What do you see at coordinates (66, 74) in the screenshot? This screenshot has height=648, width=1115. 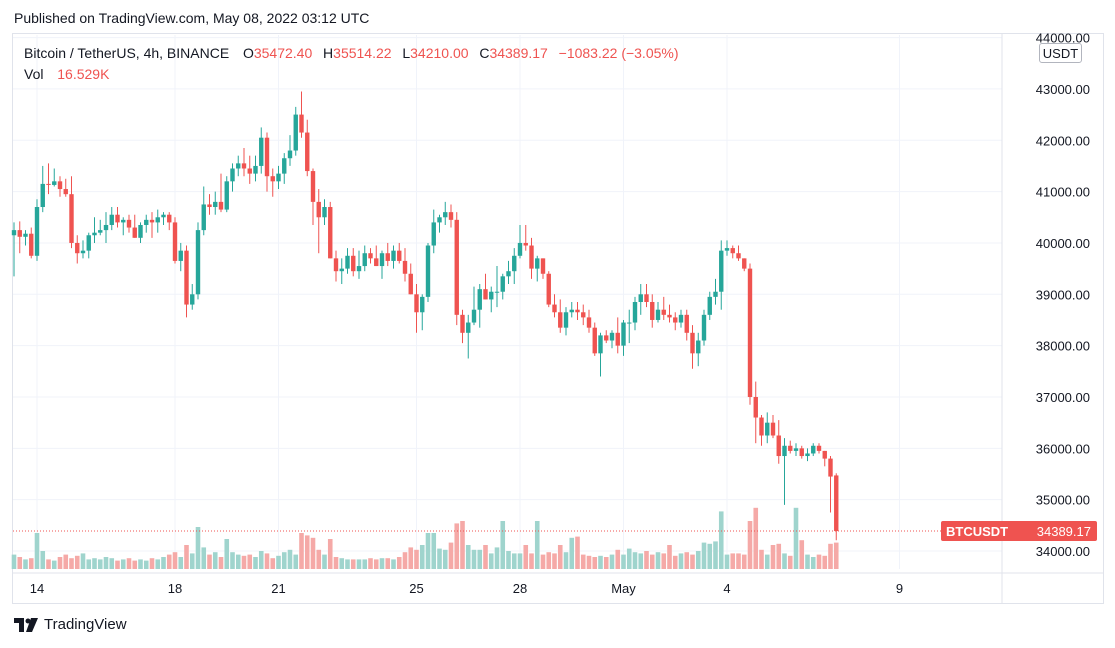 I see `volume-legend: Vol 16.529K` at bounding box center [66, 74].